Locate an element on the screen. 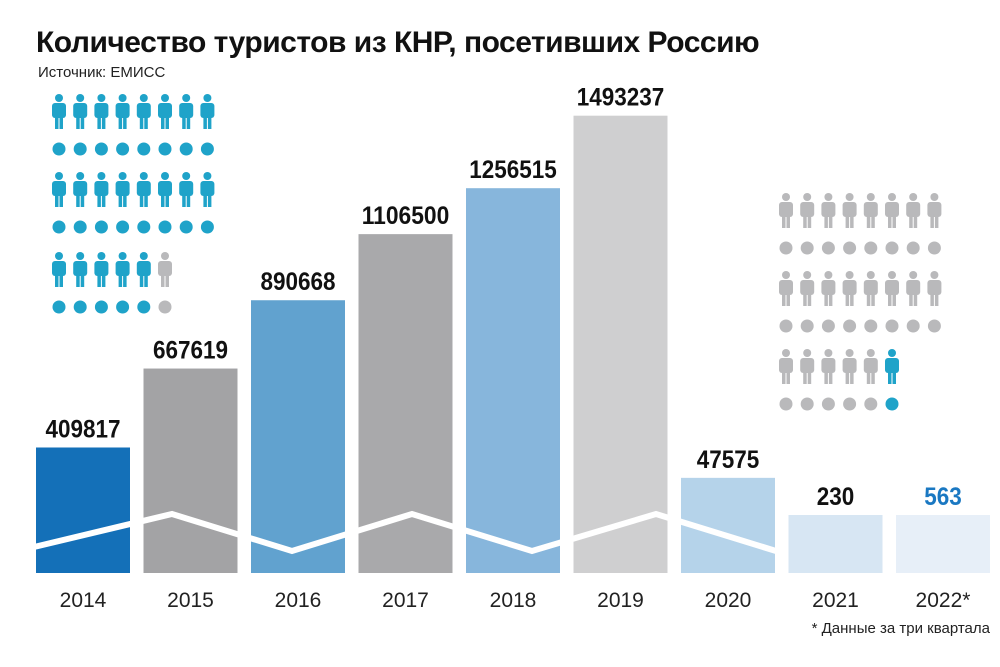 Image resolution: width=1000 pixels, height=667 pixels. bar-2016 is located at coordinates (298, 436).